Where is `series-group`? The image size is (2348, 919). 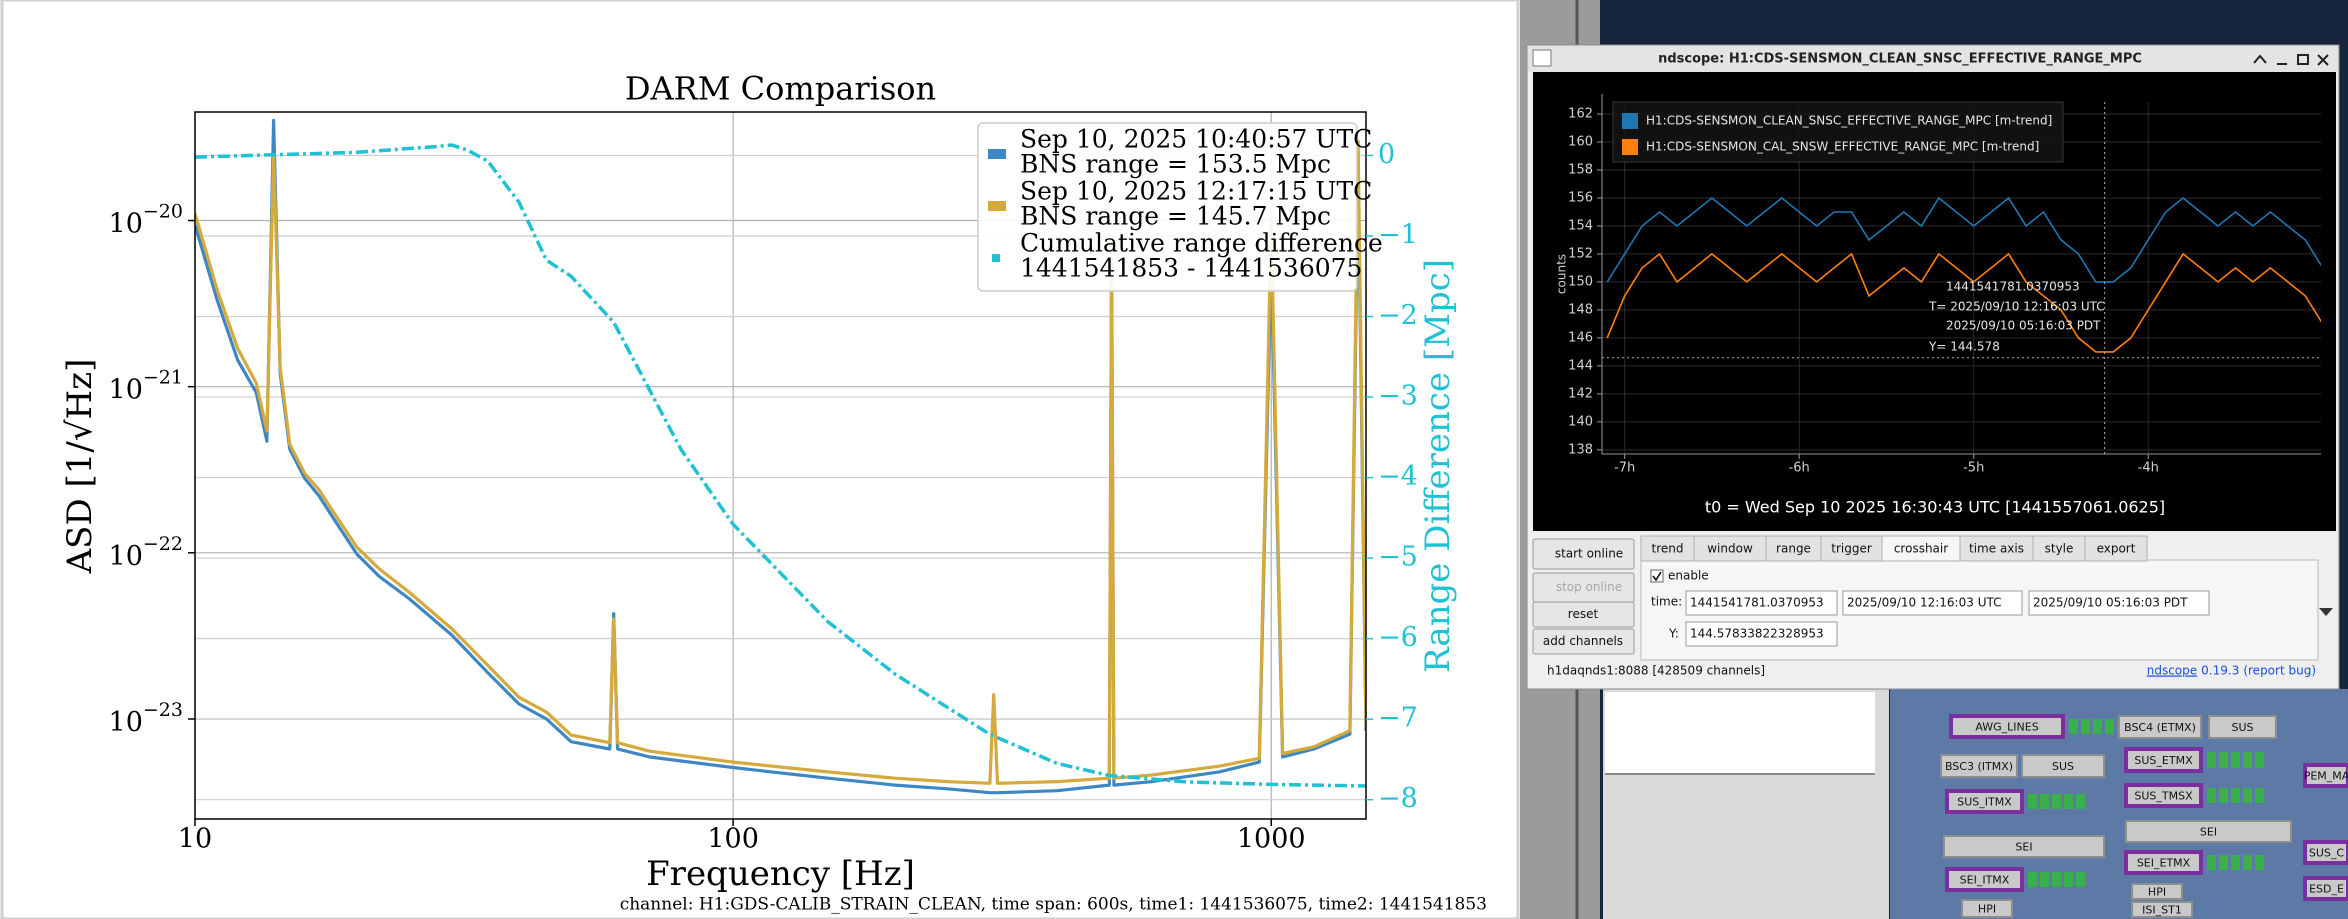 series-group is located at coordinates (1961, 278).